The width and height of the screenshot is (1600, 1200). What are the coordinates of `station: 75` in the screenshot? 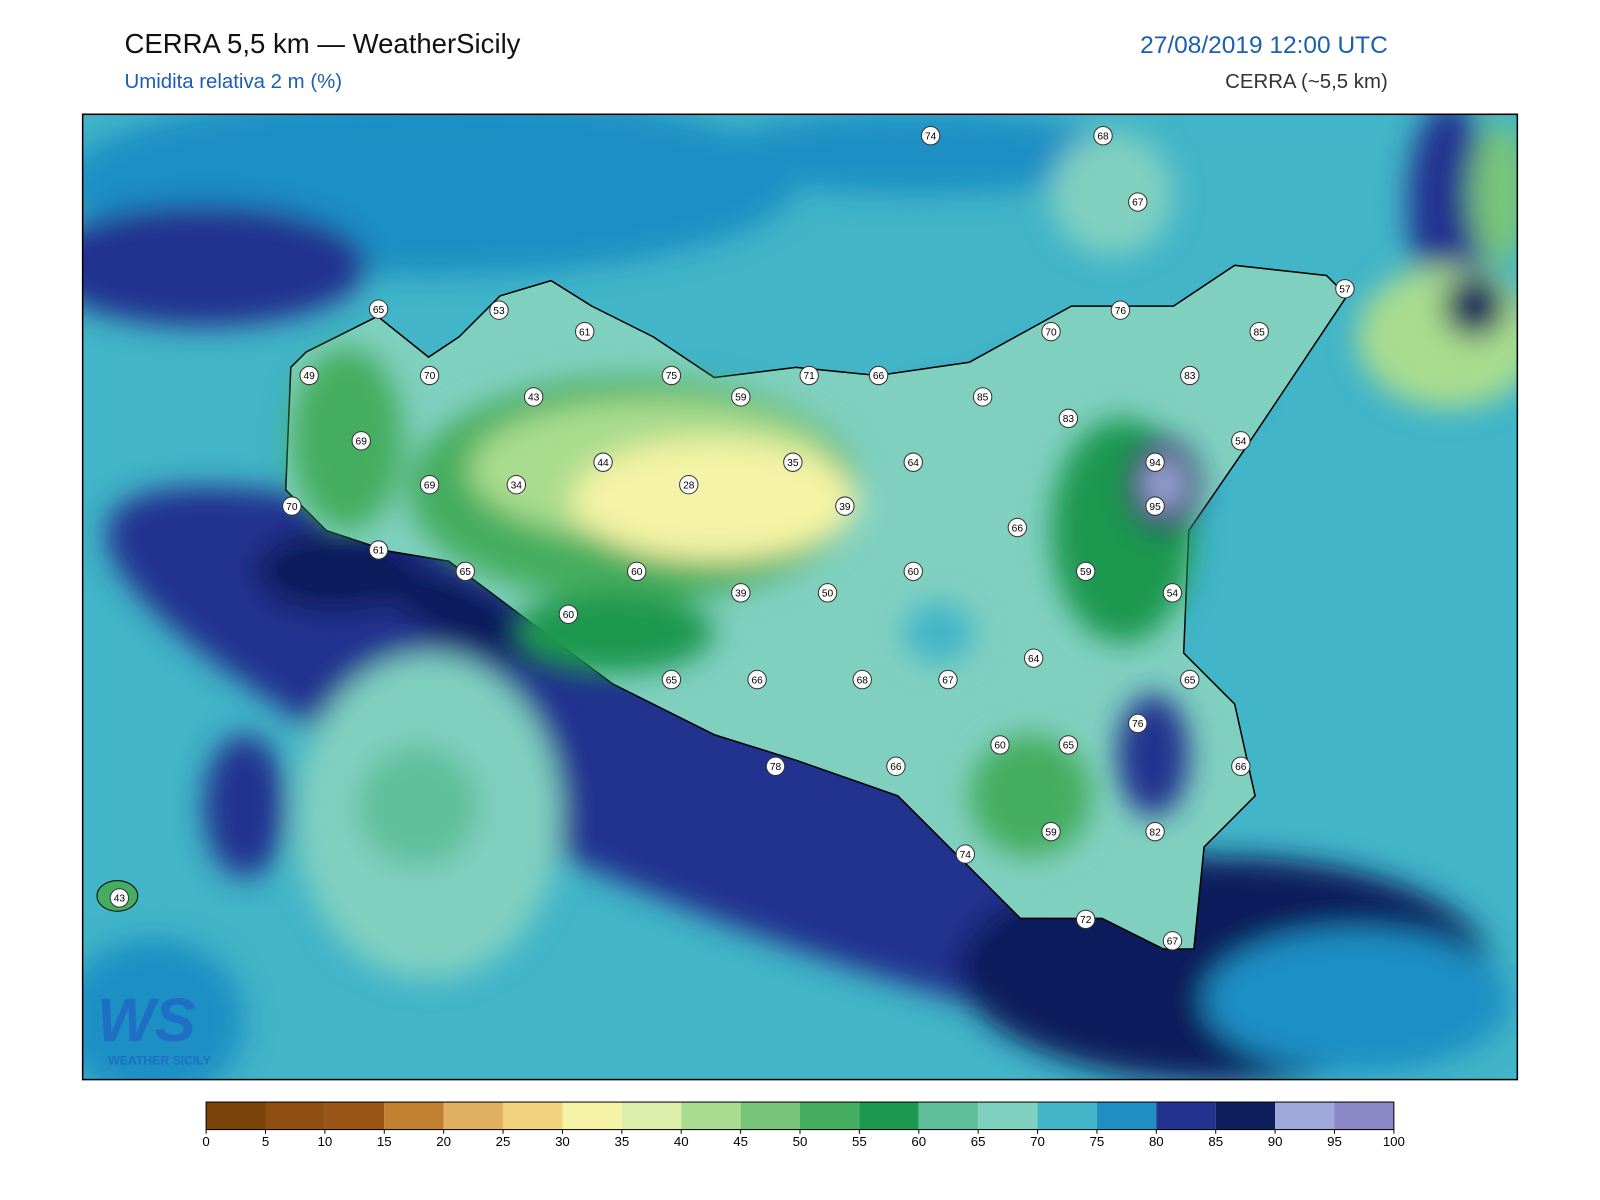 It's located at (671, 375).